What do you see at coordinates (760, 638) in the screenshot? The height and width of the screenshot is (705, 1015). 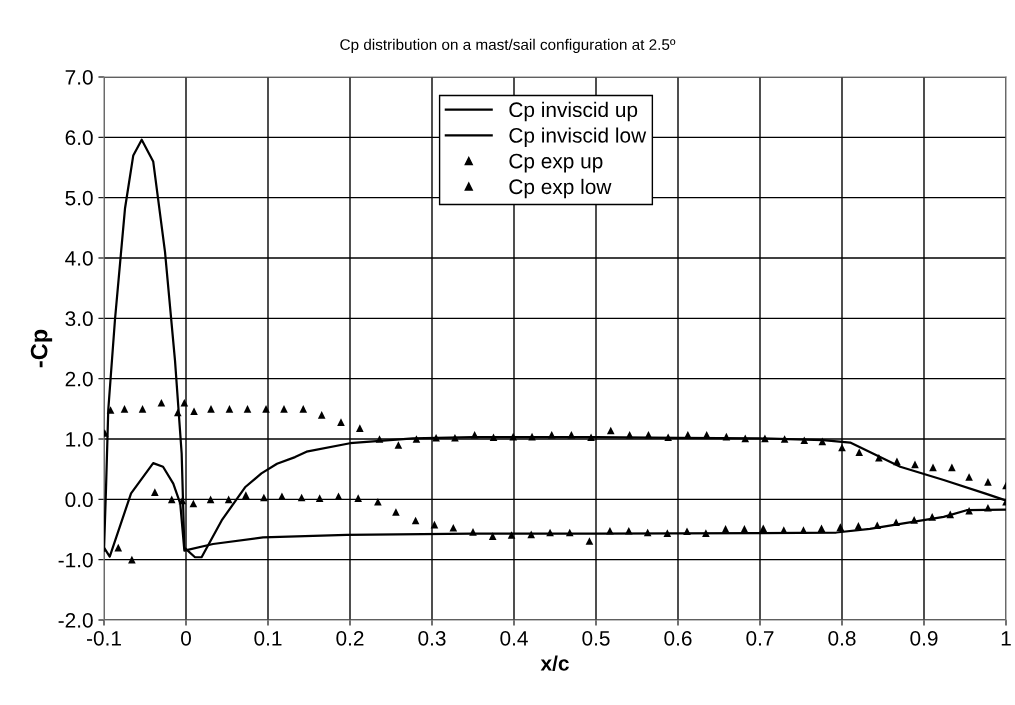 I see `x-tick-label: 0.7` at bounding box center [760, 638].